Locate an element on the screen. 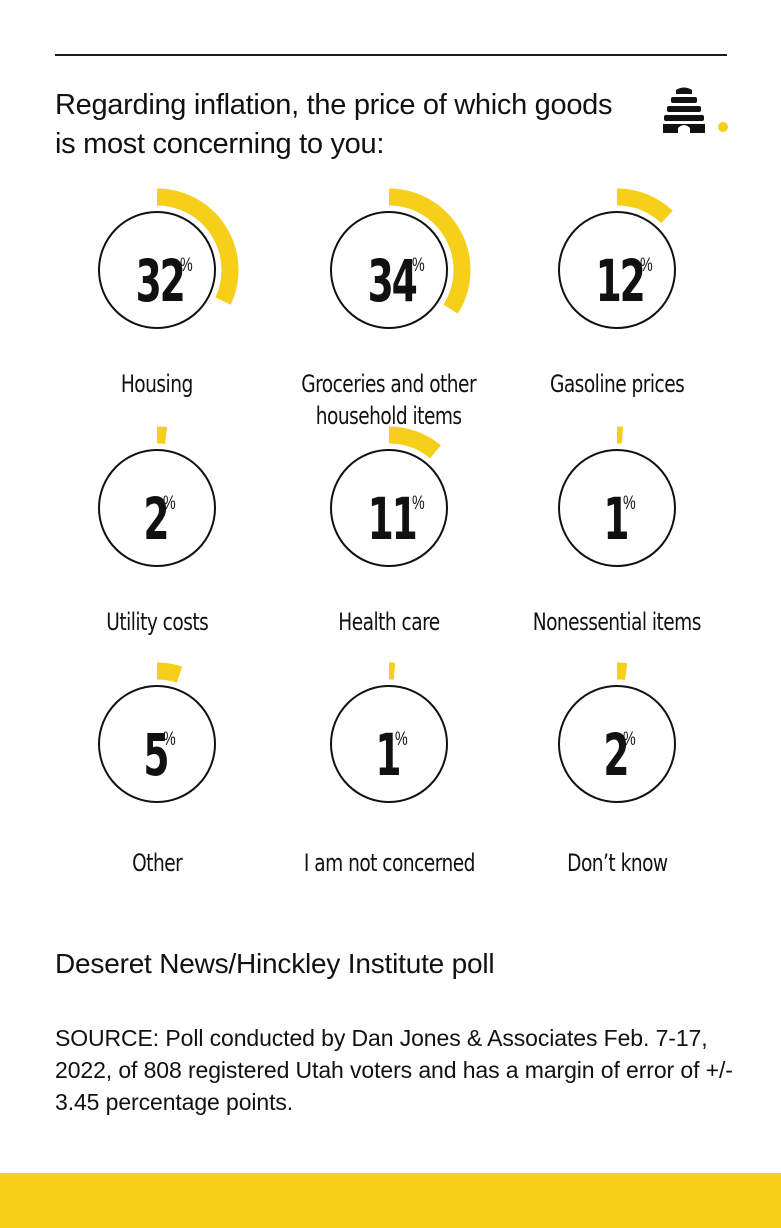 The image size is (781, 1228). value-label: 12% is located at coordinates (617, 289).